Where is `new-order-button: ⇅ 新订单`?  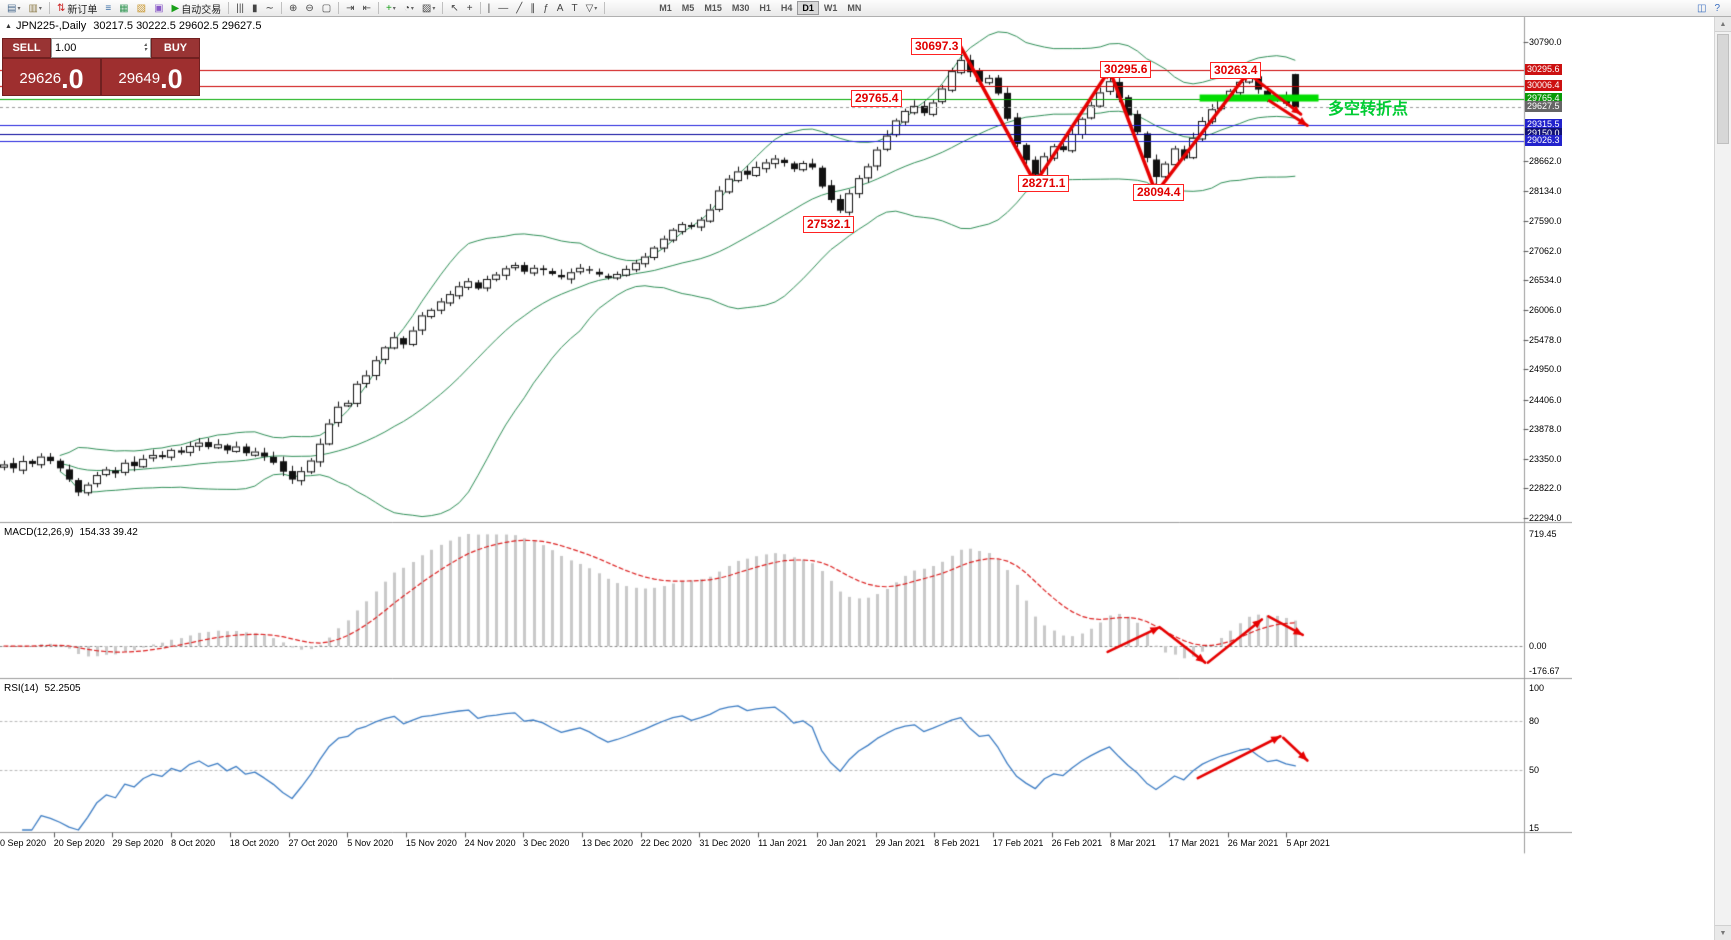 new-order-button: ⇅ 新订单 is located at coordinates (77, 8).